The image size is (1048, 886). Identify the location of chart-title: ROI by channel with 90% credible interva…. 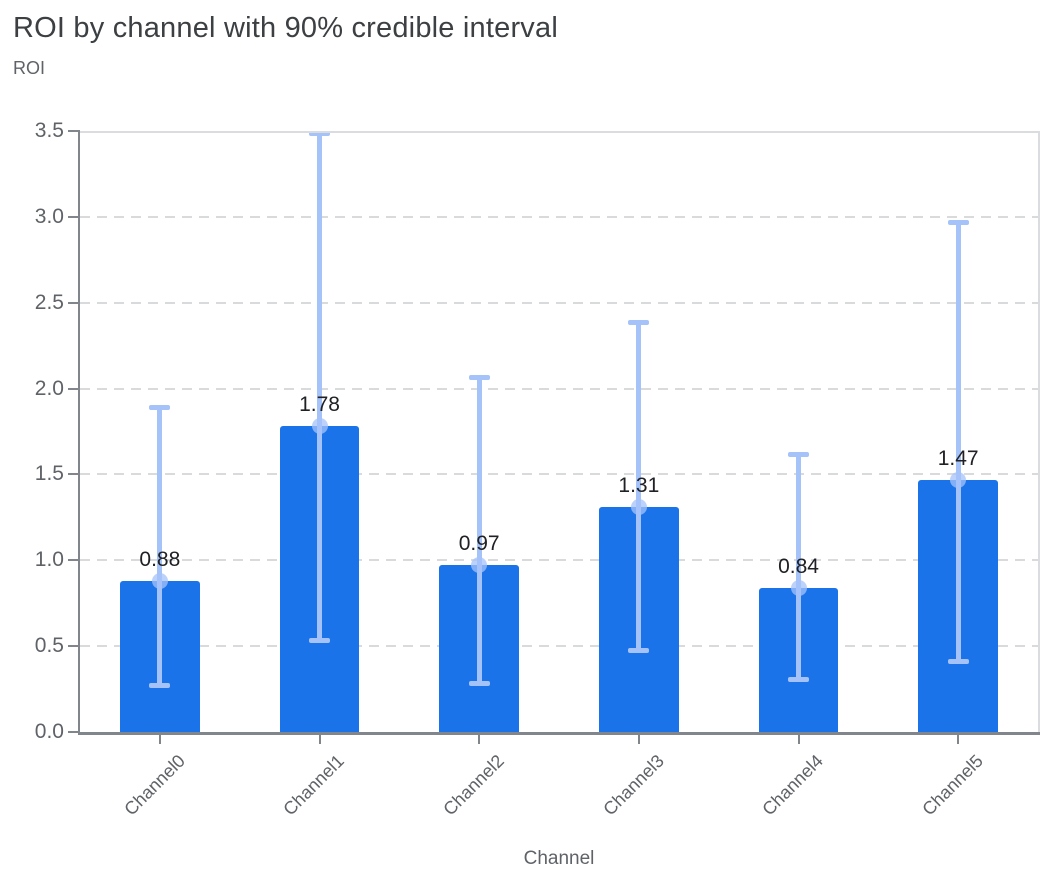
(285, 28).